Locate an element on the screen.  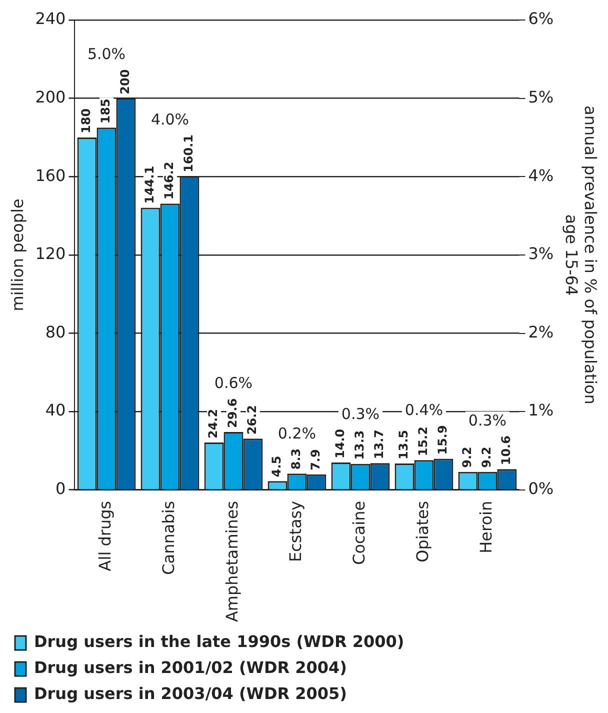
x-tick-label: Cocaine is located at coordinates (359, 532).